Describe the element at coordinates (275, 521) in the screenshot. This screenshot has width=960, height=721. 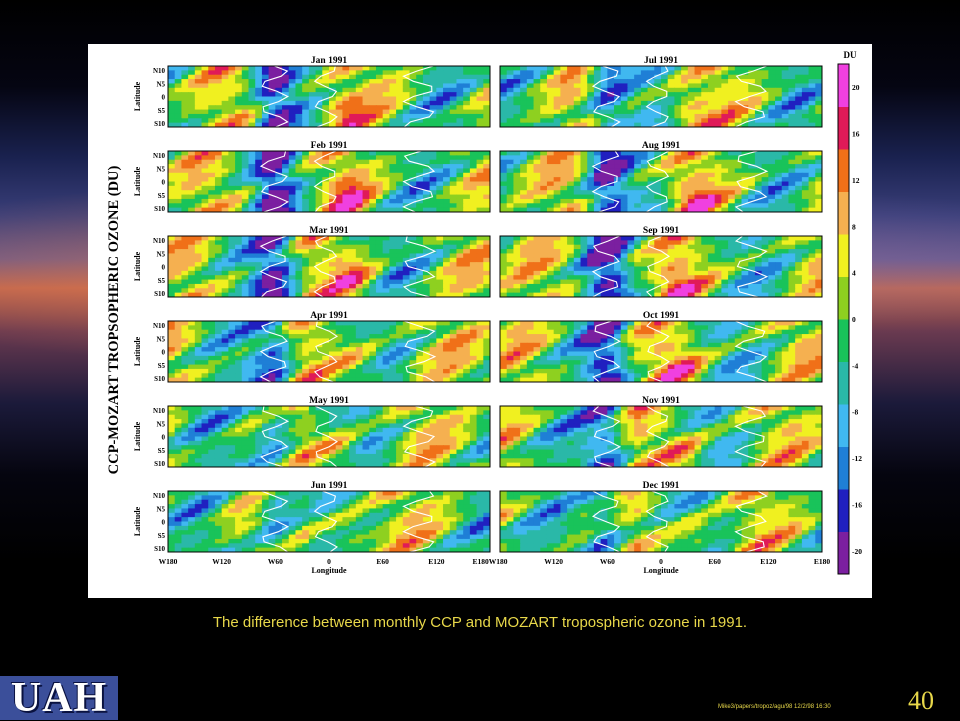
I see `coastline` at that location.